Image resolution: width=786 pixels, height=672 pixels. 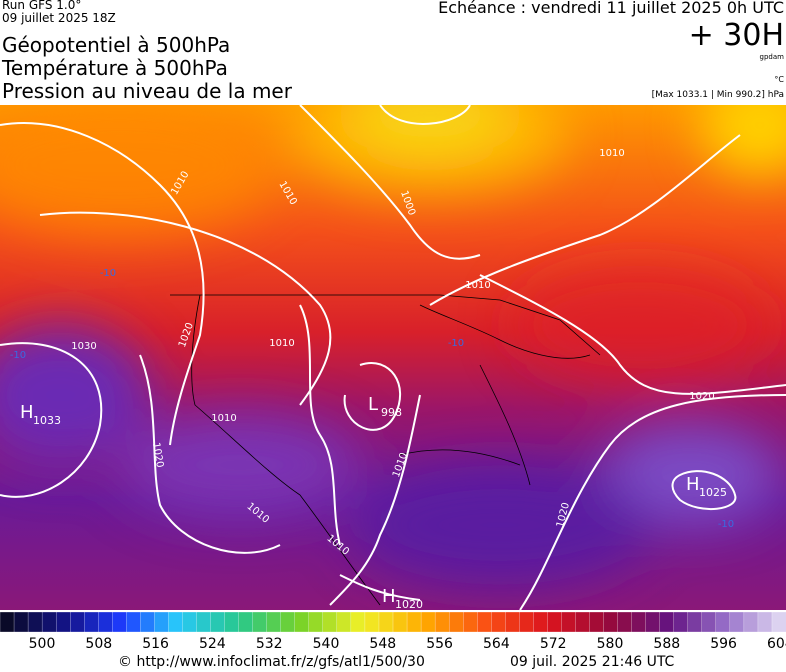 I want to click on run-date: 09 juillet 2025 18Z, so click(x=59, y=18).